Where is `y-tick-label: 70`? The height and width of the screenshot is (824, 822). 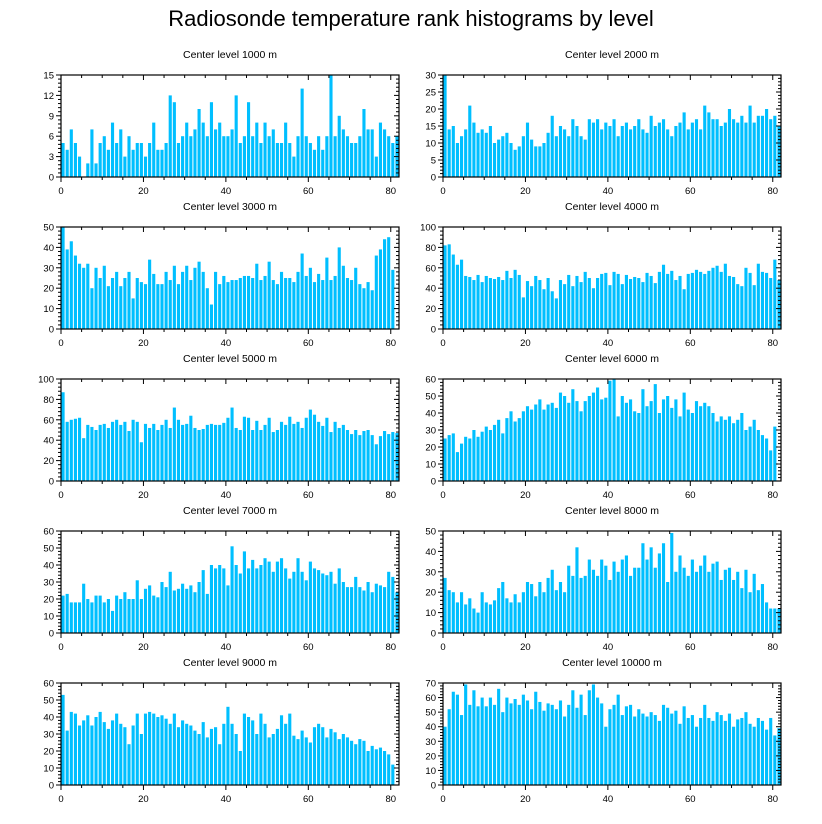
y-tick-label: 70 is located at coordinates (430, 684).